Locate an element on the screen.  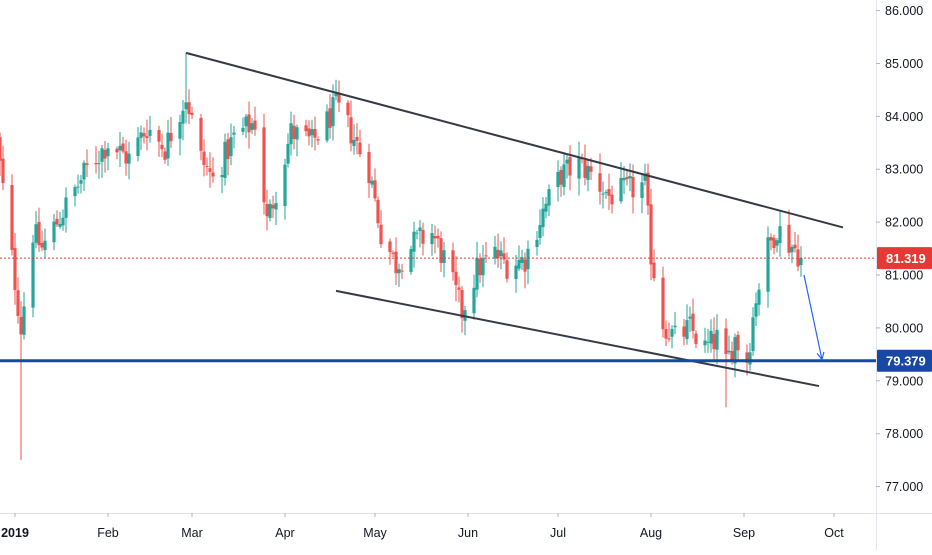
last-price-label-text: 81.319 is located at coordinates (906, 258).